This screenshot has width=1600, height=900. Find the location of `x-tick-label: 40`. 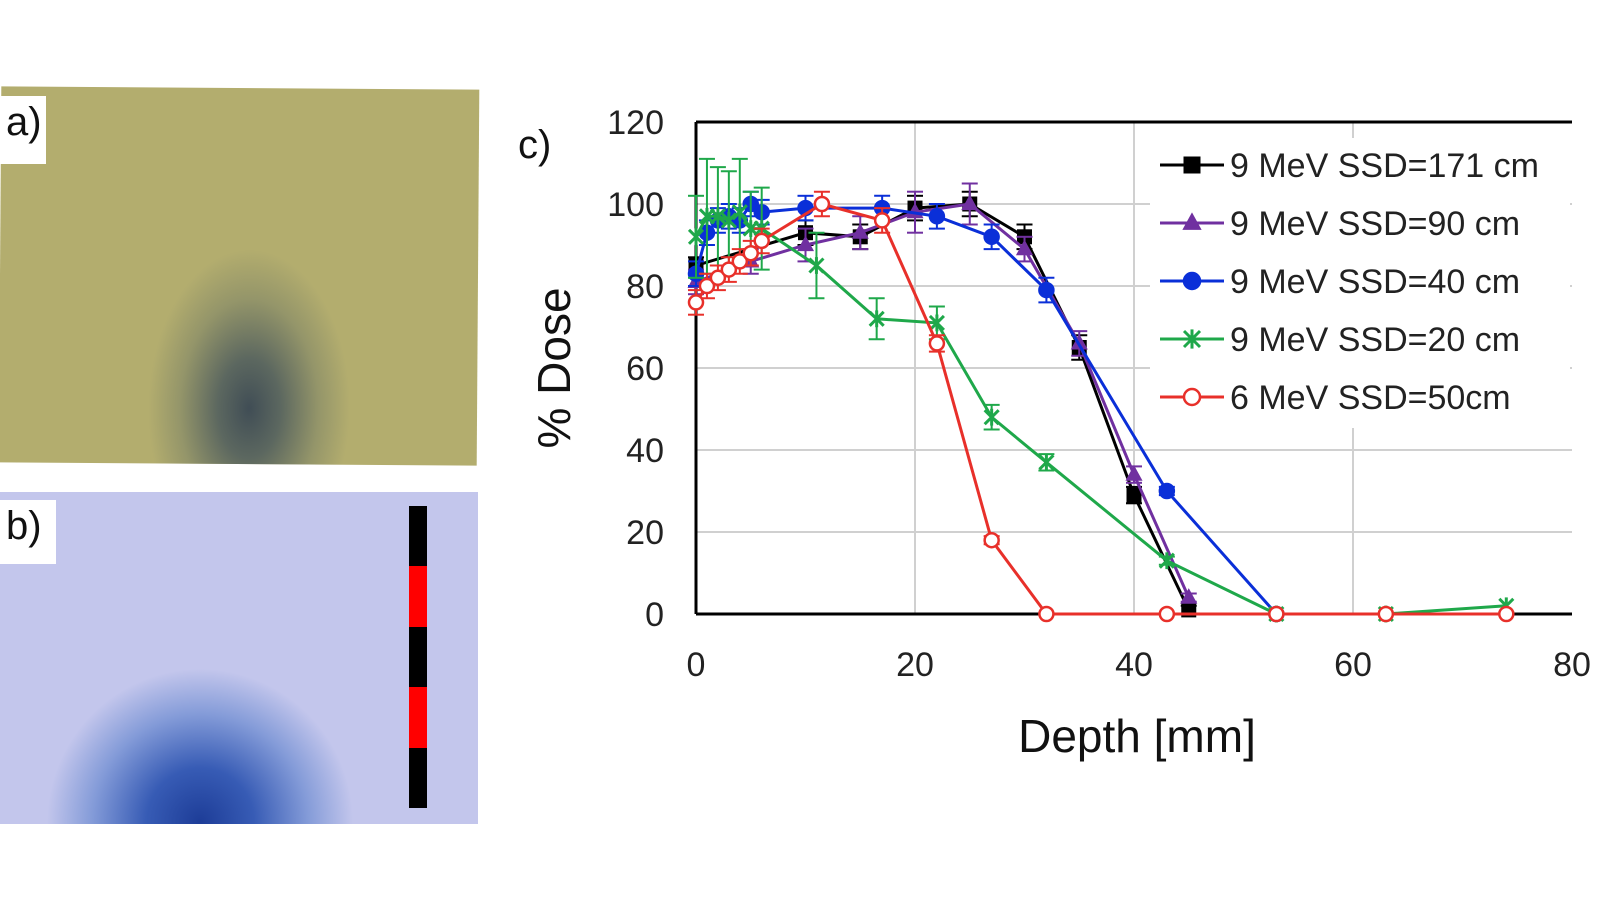

x-tick-label: 40 is located at coordinates (1134, 665).